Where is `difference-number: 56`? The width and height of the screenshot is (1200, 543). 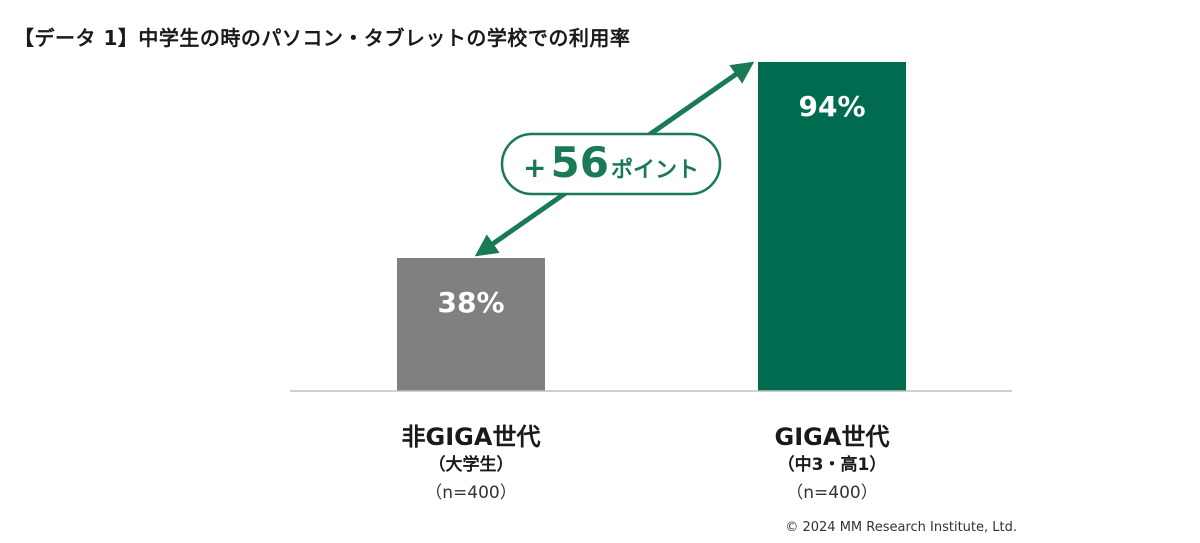
difference-number: 56 is located at coordinates (580, 162).